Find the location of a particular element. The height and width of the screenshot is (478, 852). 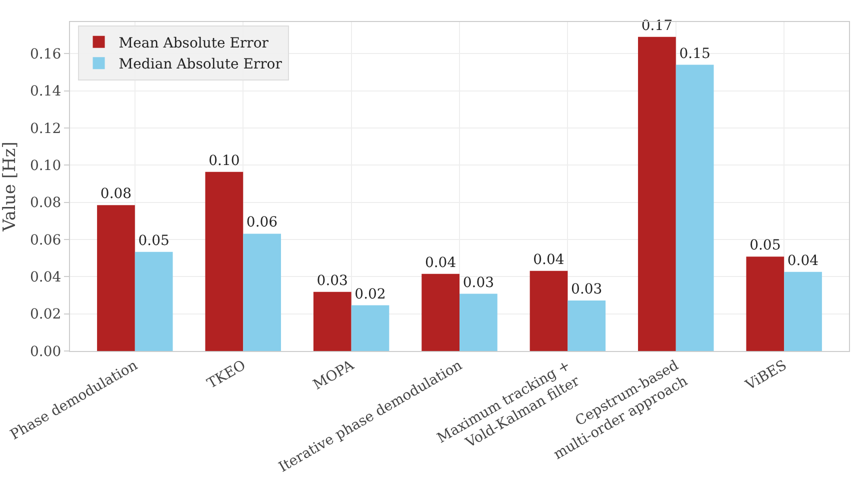

legend-label: Median Absolute Error is located at coordinates (200, 64).